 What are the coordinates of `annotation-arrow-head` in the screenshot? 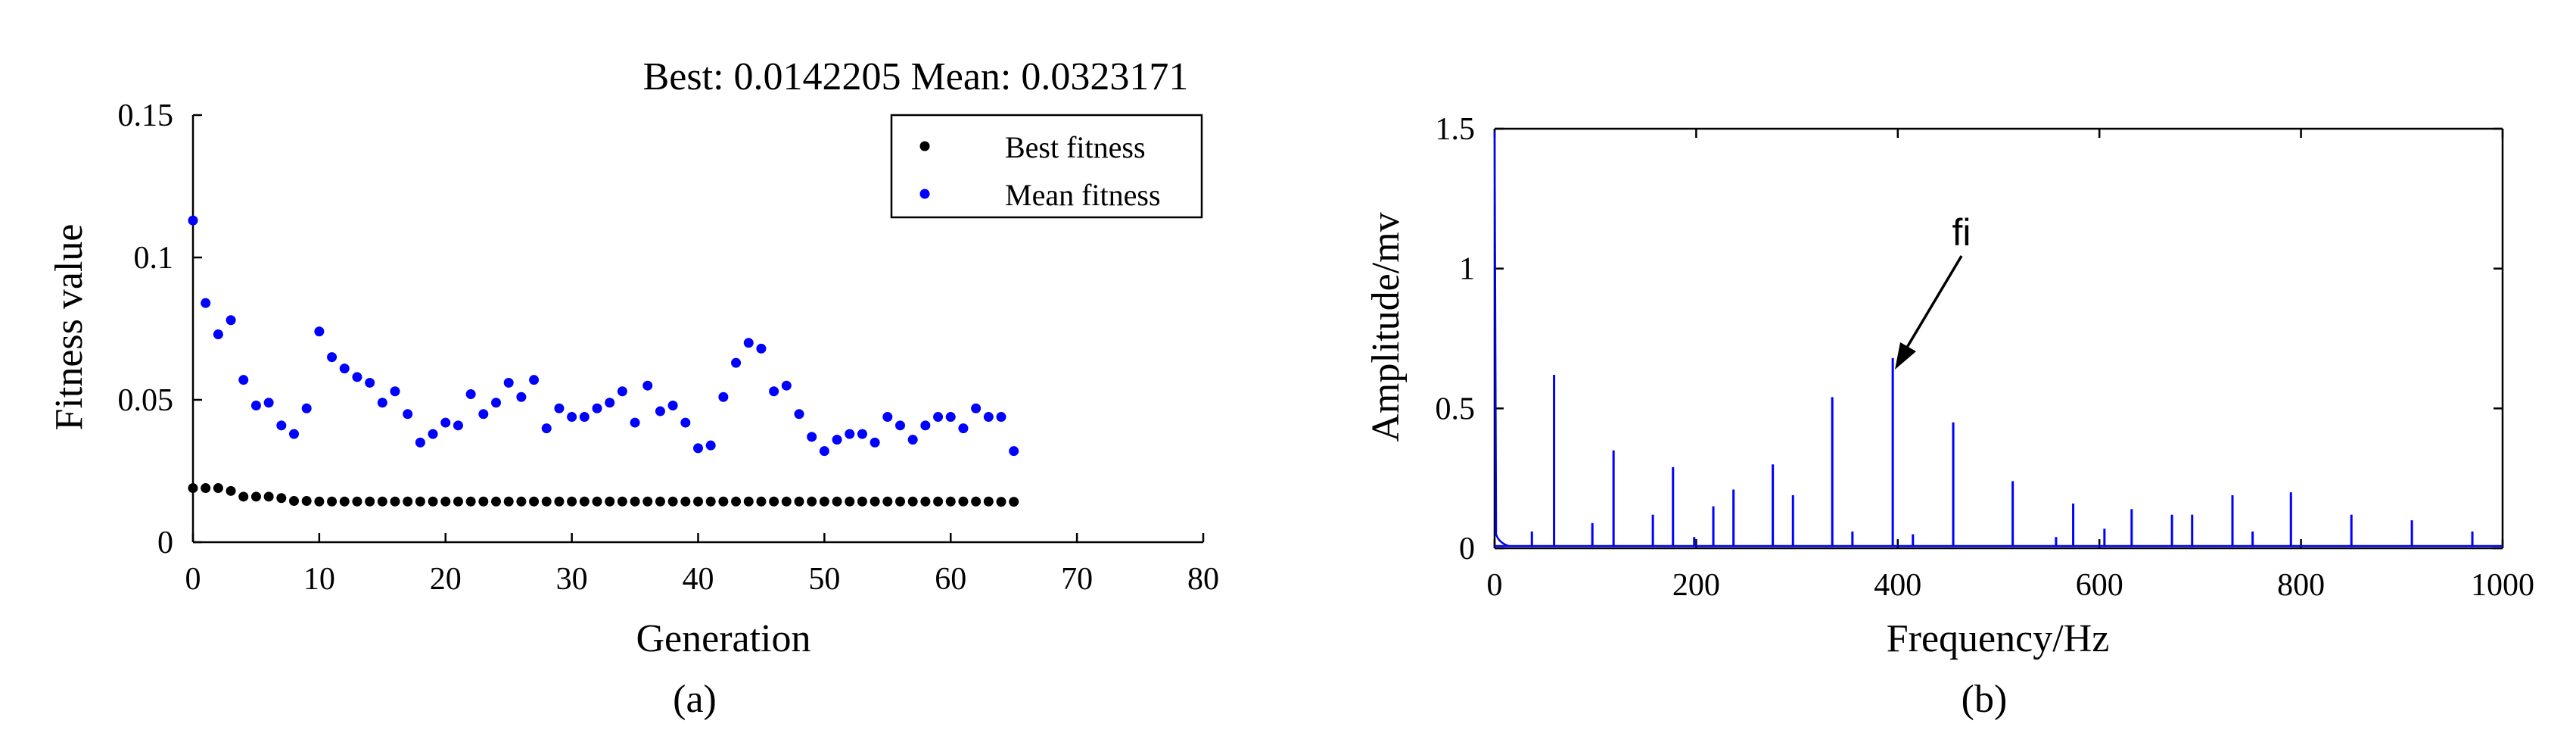 It's located at (1905, 356).